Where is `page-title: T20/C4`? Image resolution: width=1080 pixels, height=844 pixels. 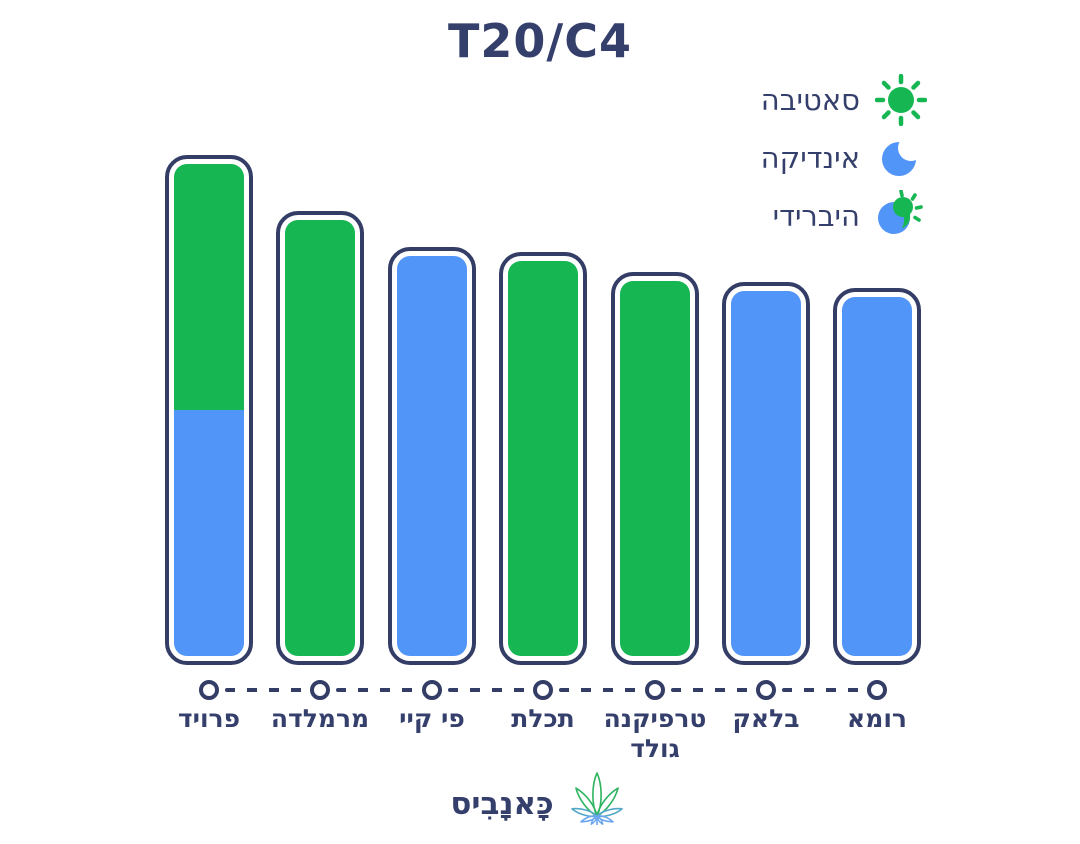
page-title: T20/C4 is located at coordinates (540, 41).